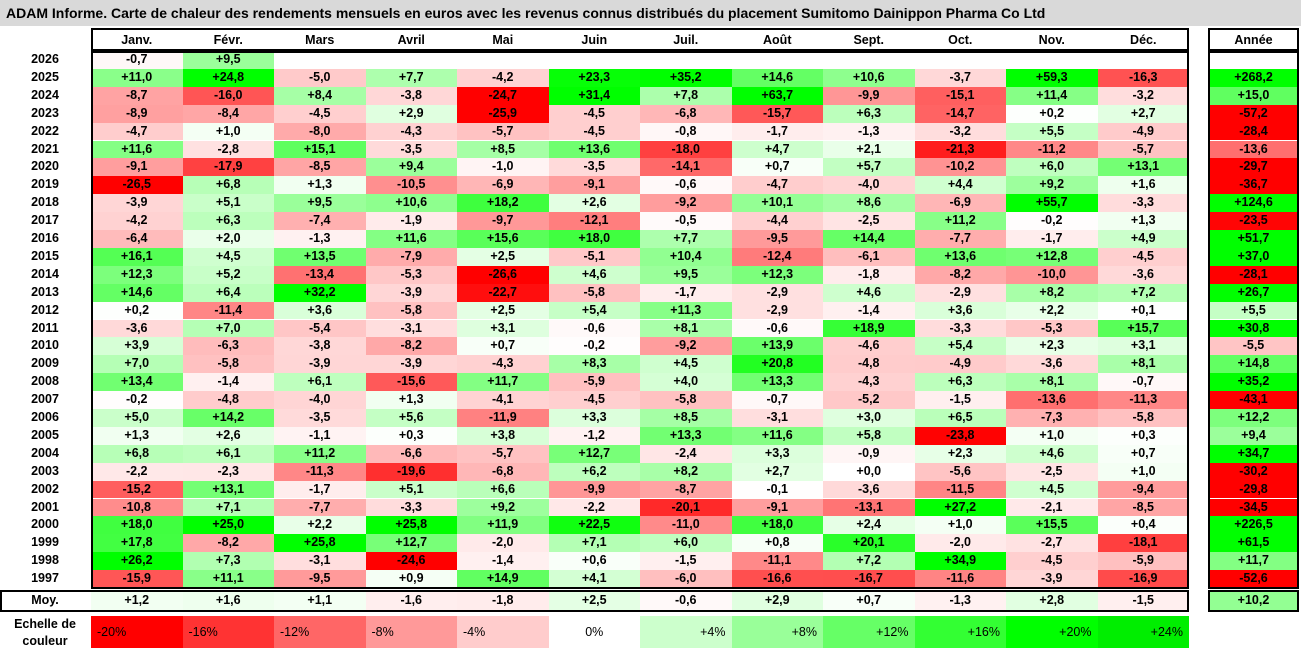  What do you see at coordinates (1143, 292) in the screenshot?
I see `heatmap-cell: +7,2` at bounding box center [1143, 292].